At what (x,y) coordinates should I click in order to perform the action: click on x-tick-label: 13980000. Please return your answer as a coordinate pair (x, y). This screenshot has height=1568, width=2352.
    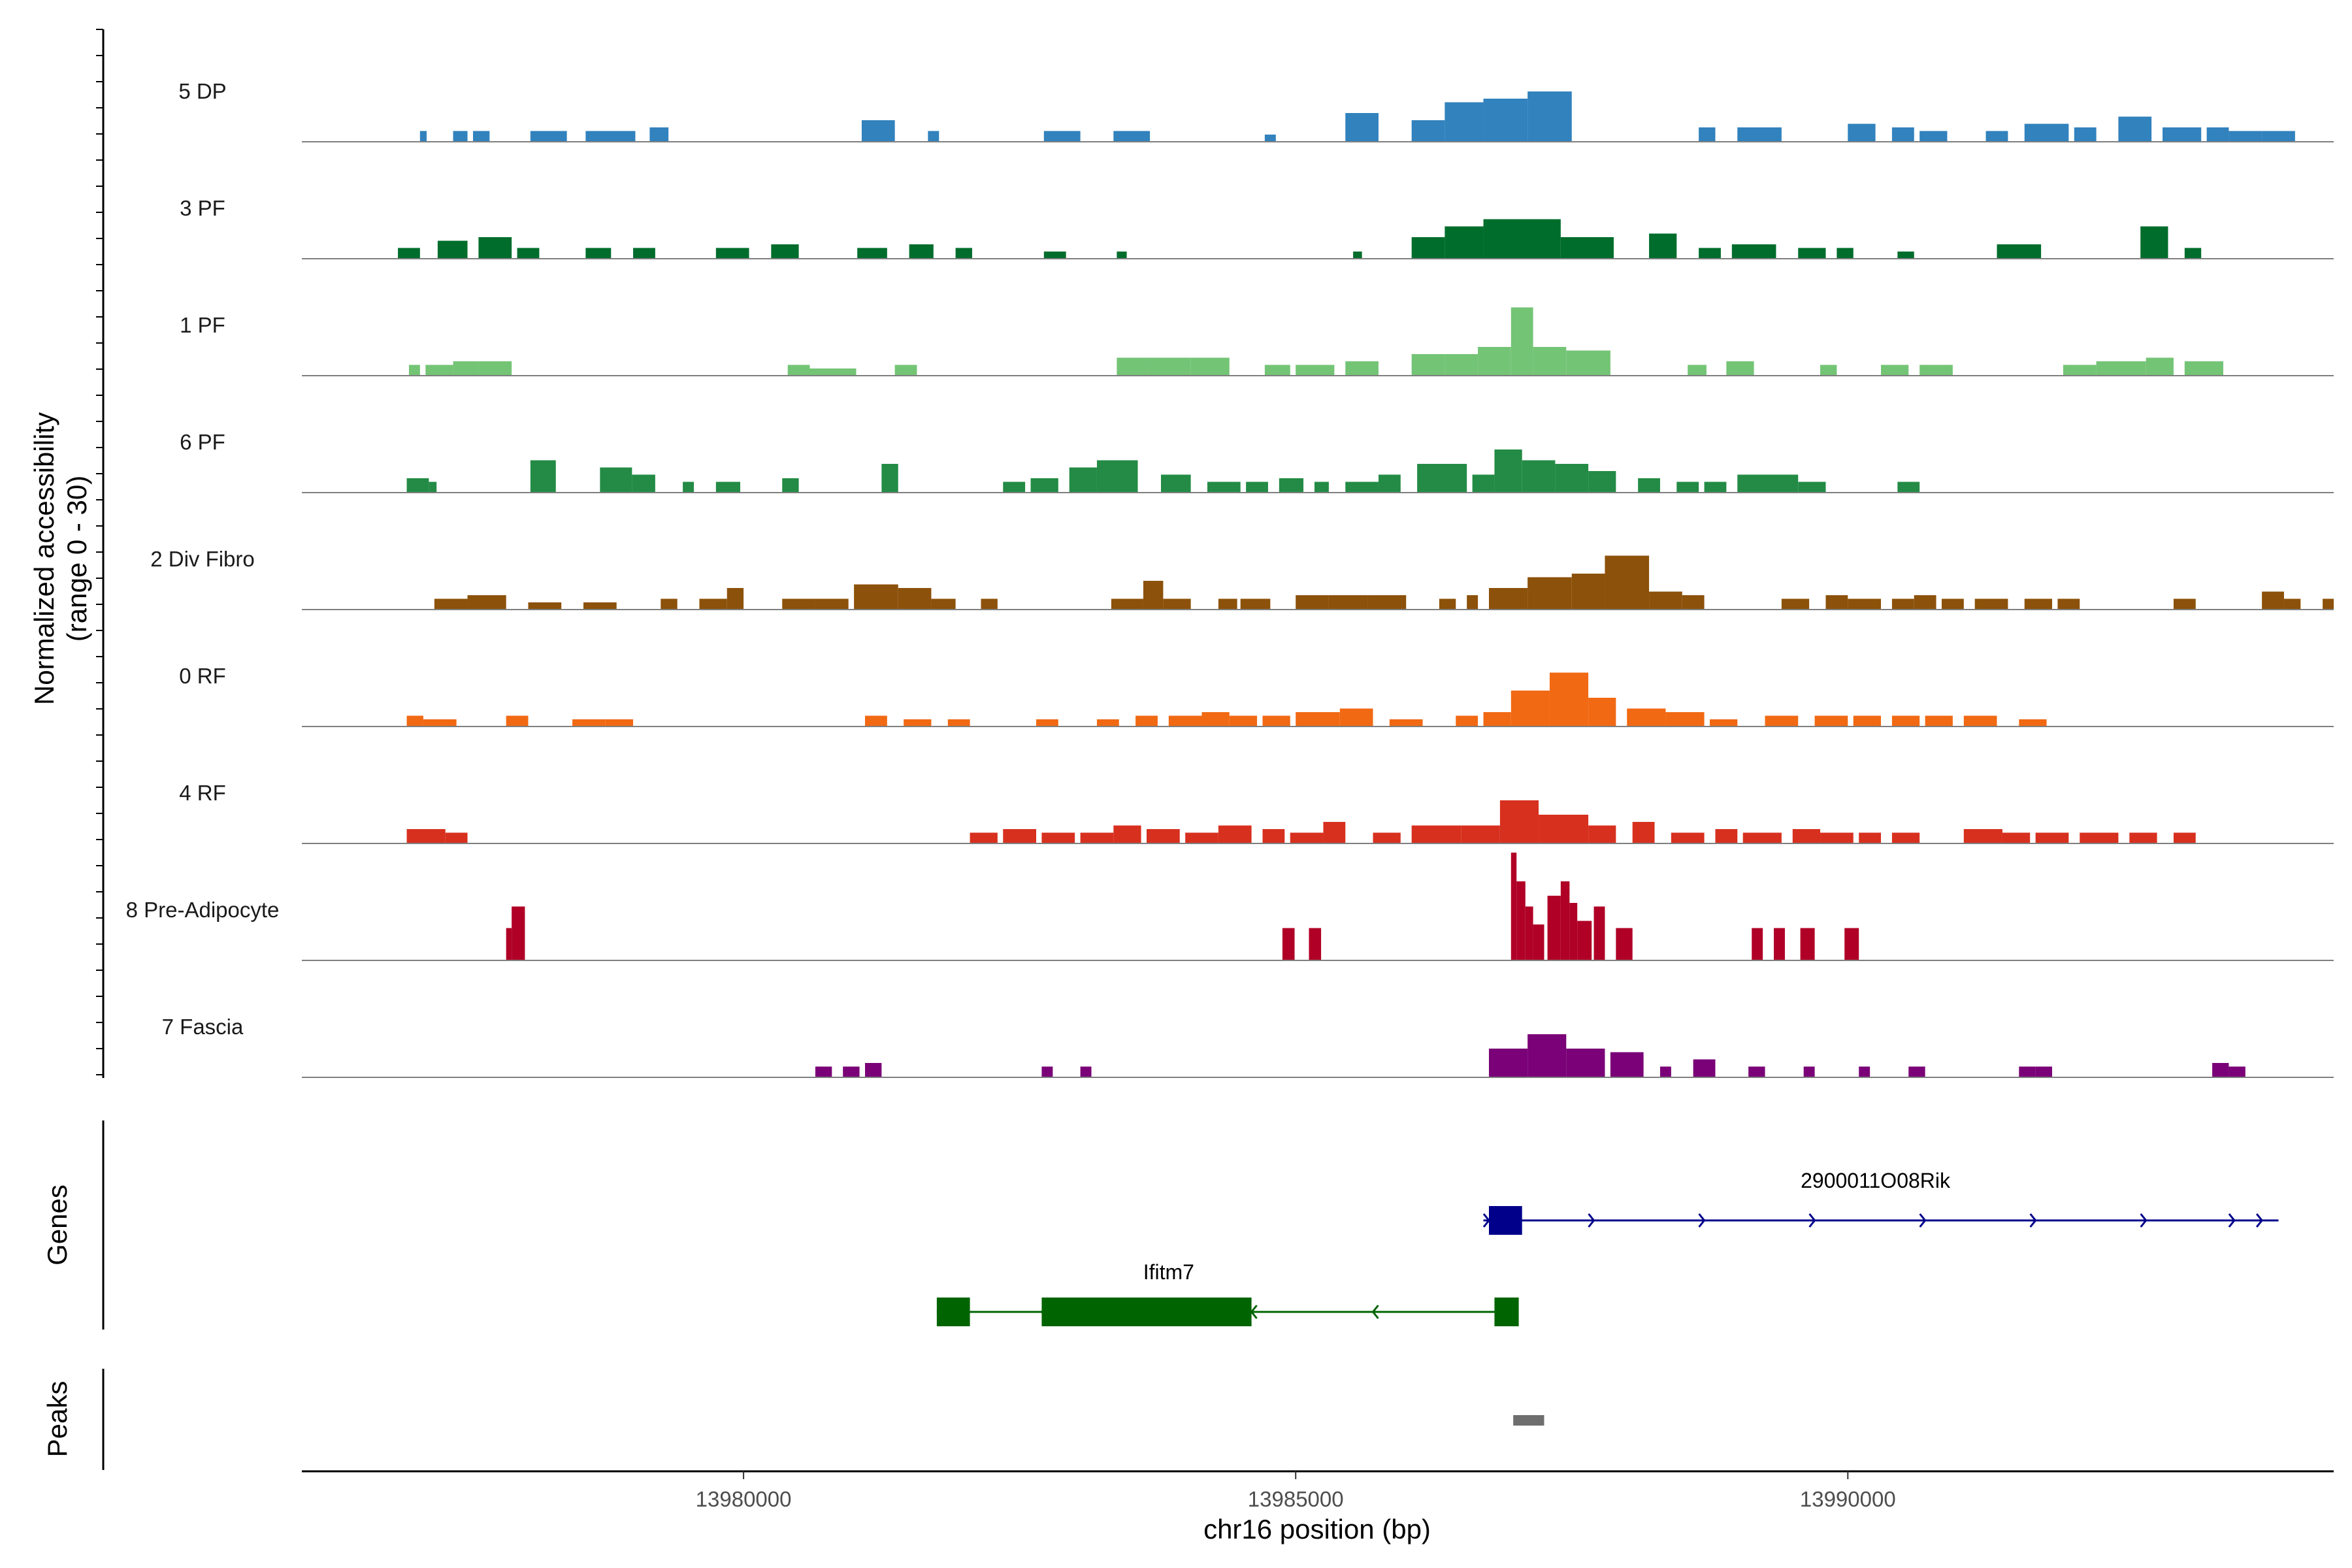
    Looking at the image, I should click on (744, 1499).